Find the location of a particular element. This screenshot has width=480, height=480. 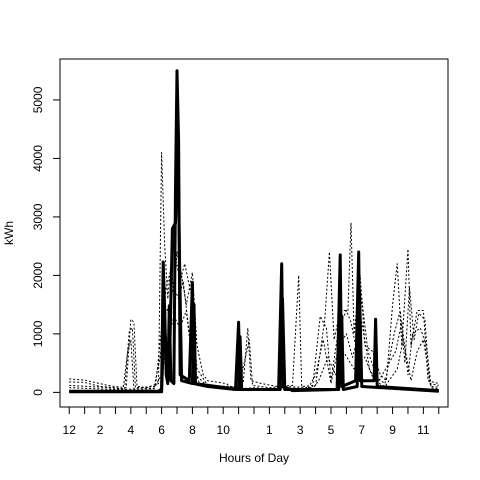

x-tick-label: 1 is located at coordinates (269, 430).